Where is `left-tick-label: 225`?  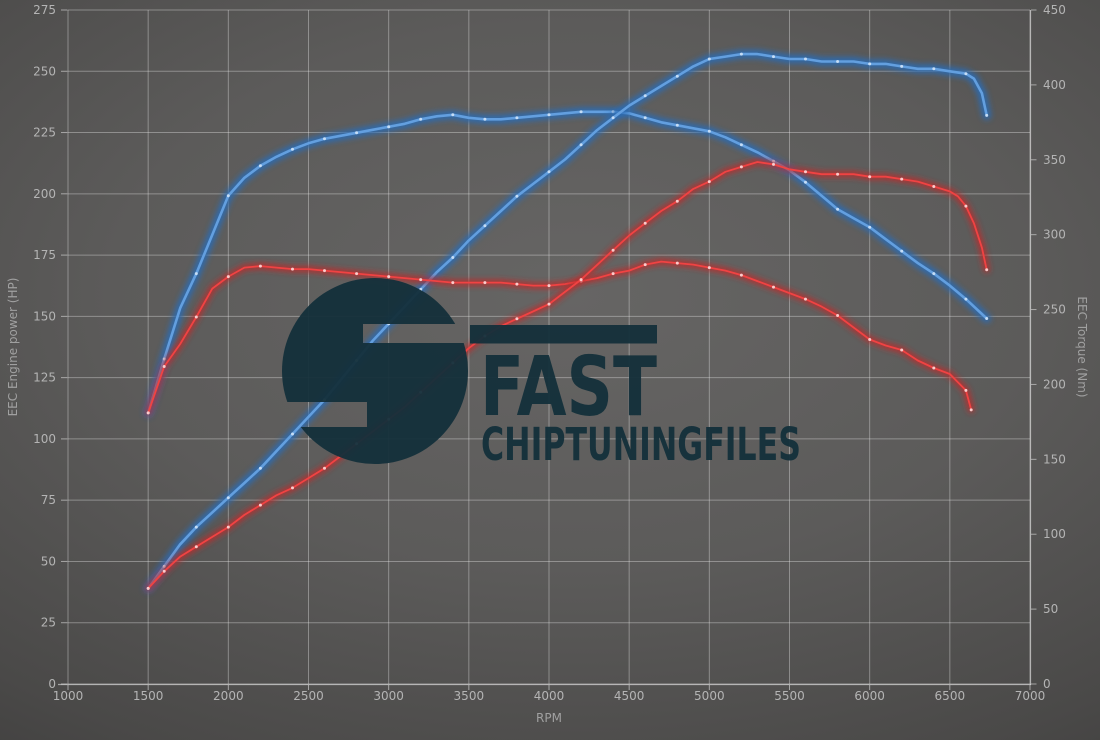
left-tick-label: 225 is located at coordinates (44, 133).